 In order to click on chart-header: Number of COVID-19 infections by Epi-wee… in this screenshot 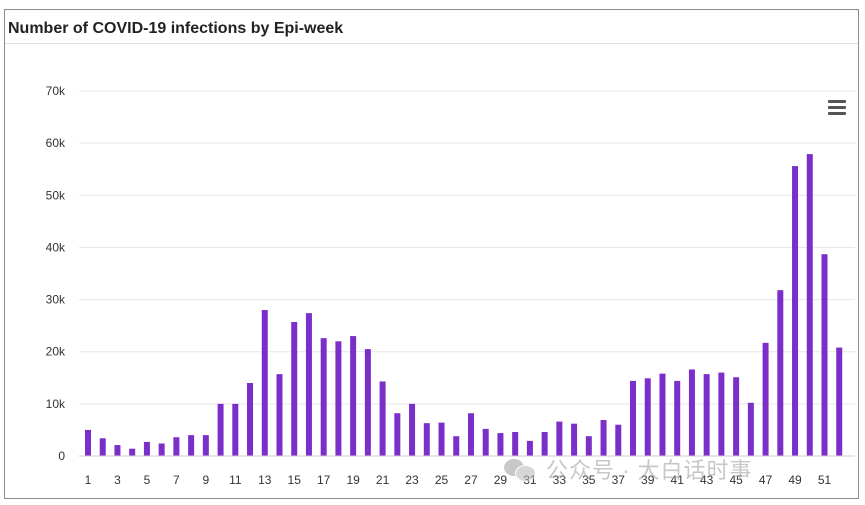, I will do `click(431, 27)`.